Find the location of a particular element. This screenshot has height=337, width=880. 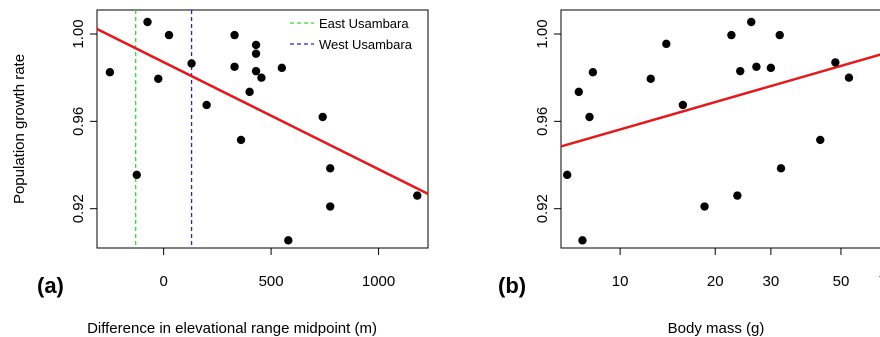

panel-a-x-tick-label: 0 is located at coordinates (163, 281).